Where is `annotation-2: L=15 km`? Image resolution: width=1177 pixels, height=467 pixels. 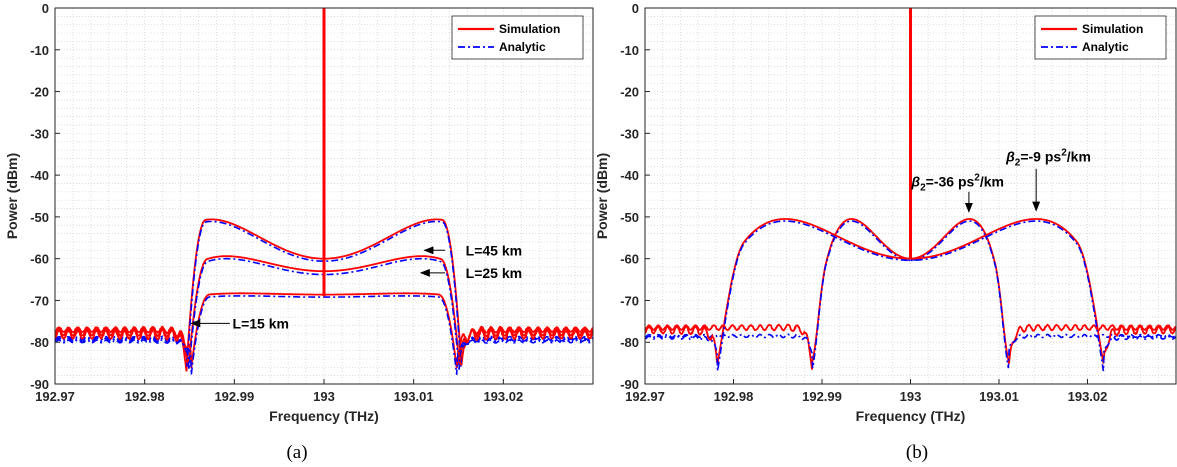 annotation-2: L=15 km is located at coordinates (239, 323).